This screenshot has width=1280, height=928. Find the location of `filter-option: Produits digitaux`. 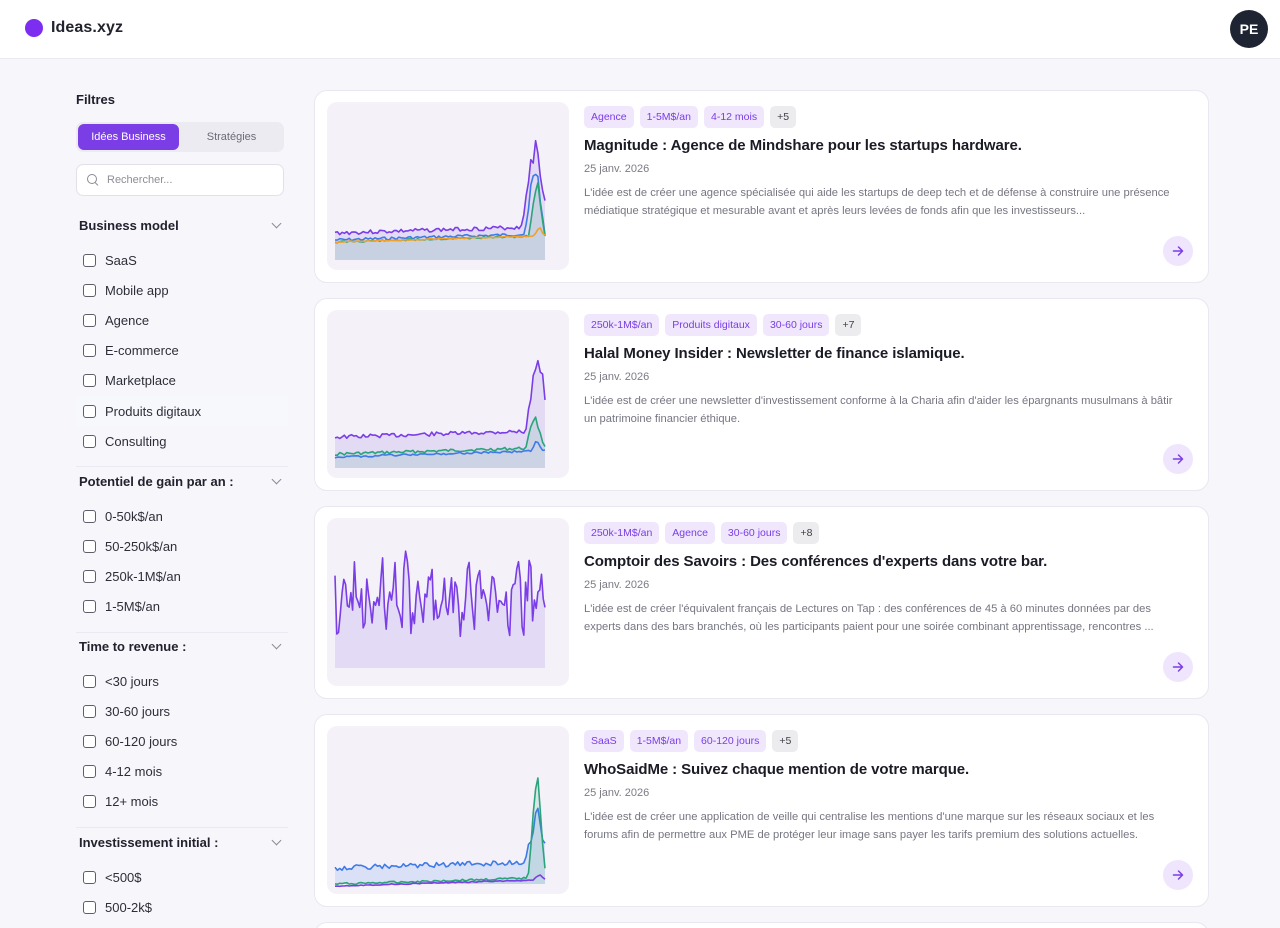

filter-option: Produits digitaux is located at coordinates (182, 411).